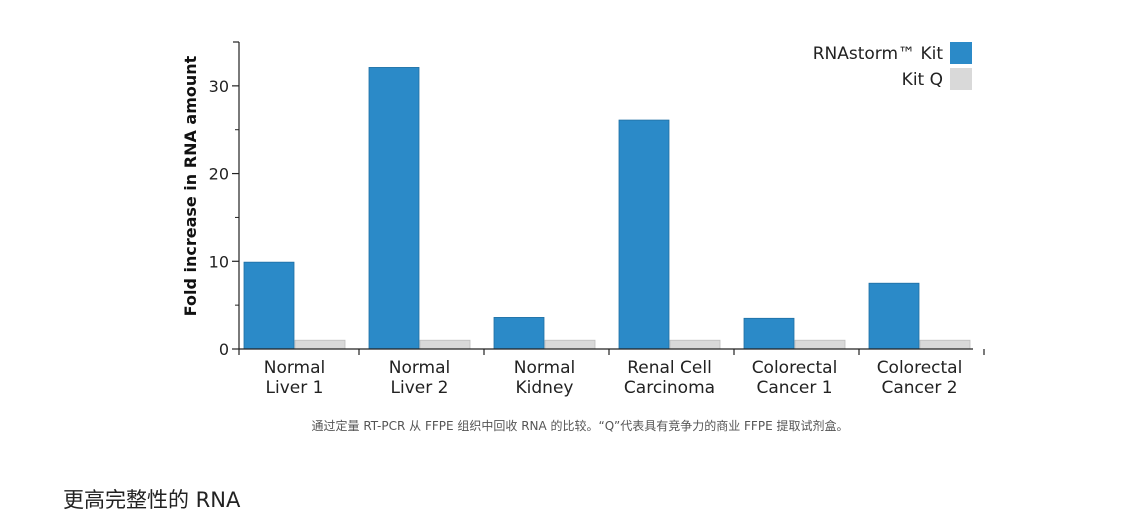 Image resolution: width=1122 pixels, height=525 pixels. I want to click on x-category-label-2-1: Kidney, so click(545, 388).